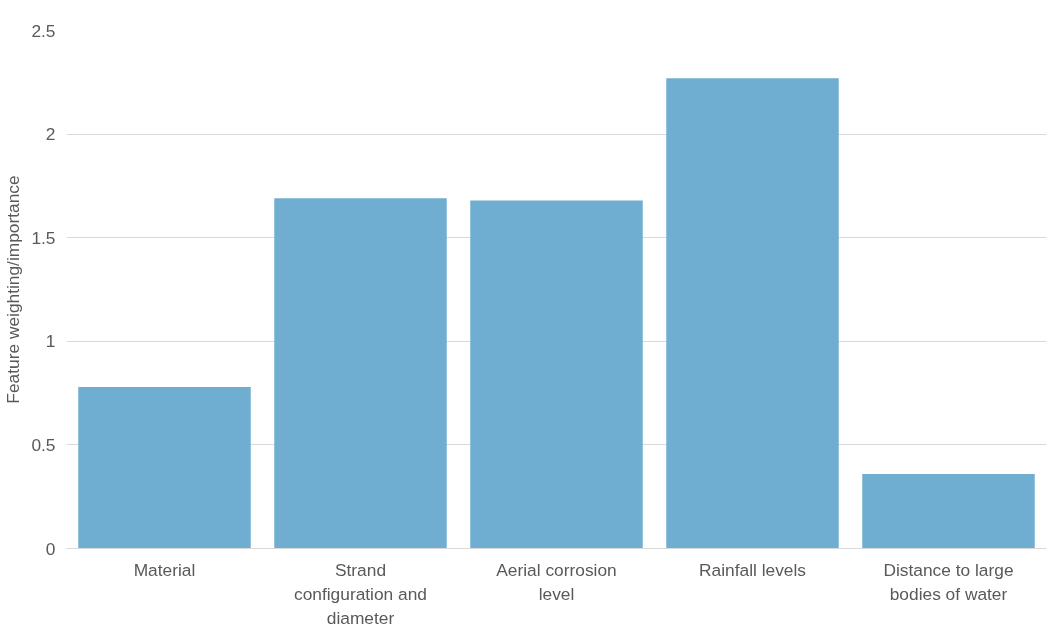  I want to click on x-tick-label: Distance to large bodies of water, so click(948, 581).